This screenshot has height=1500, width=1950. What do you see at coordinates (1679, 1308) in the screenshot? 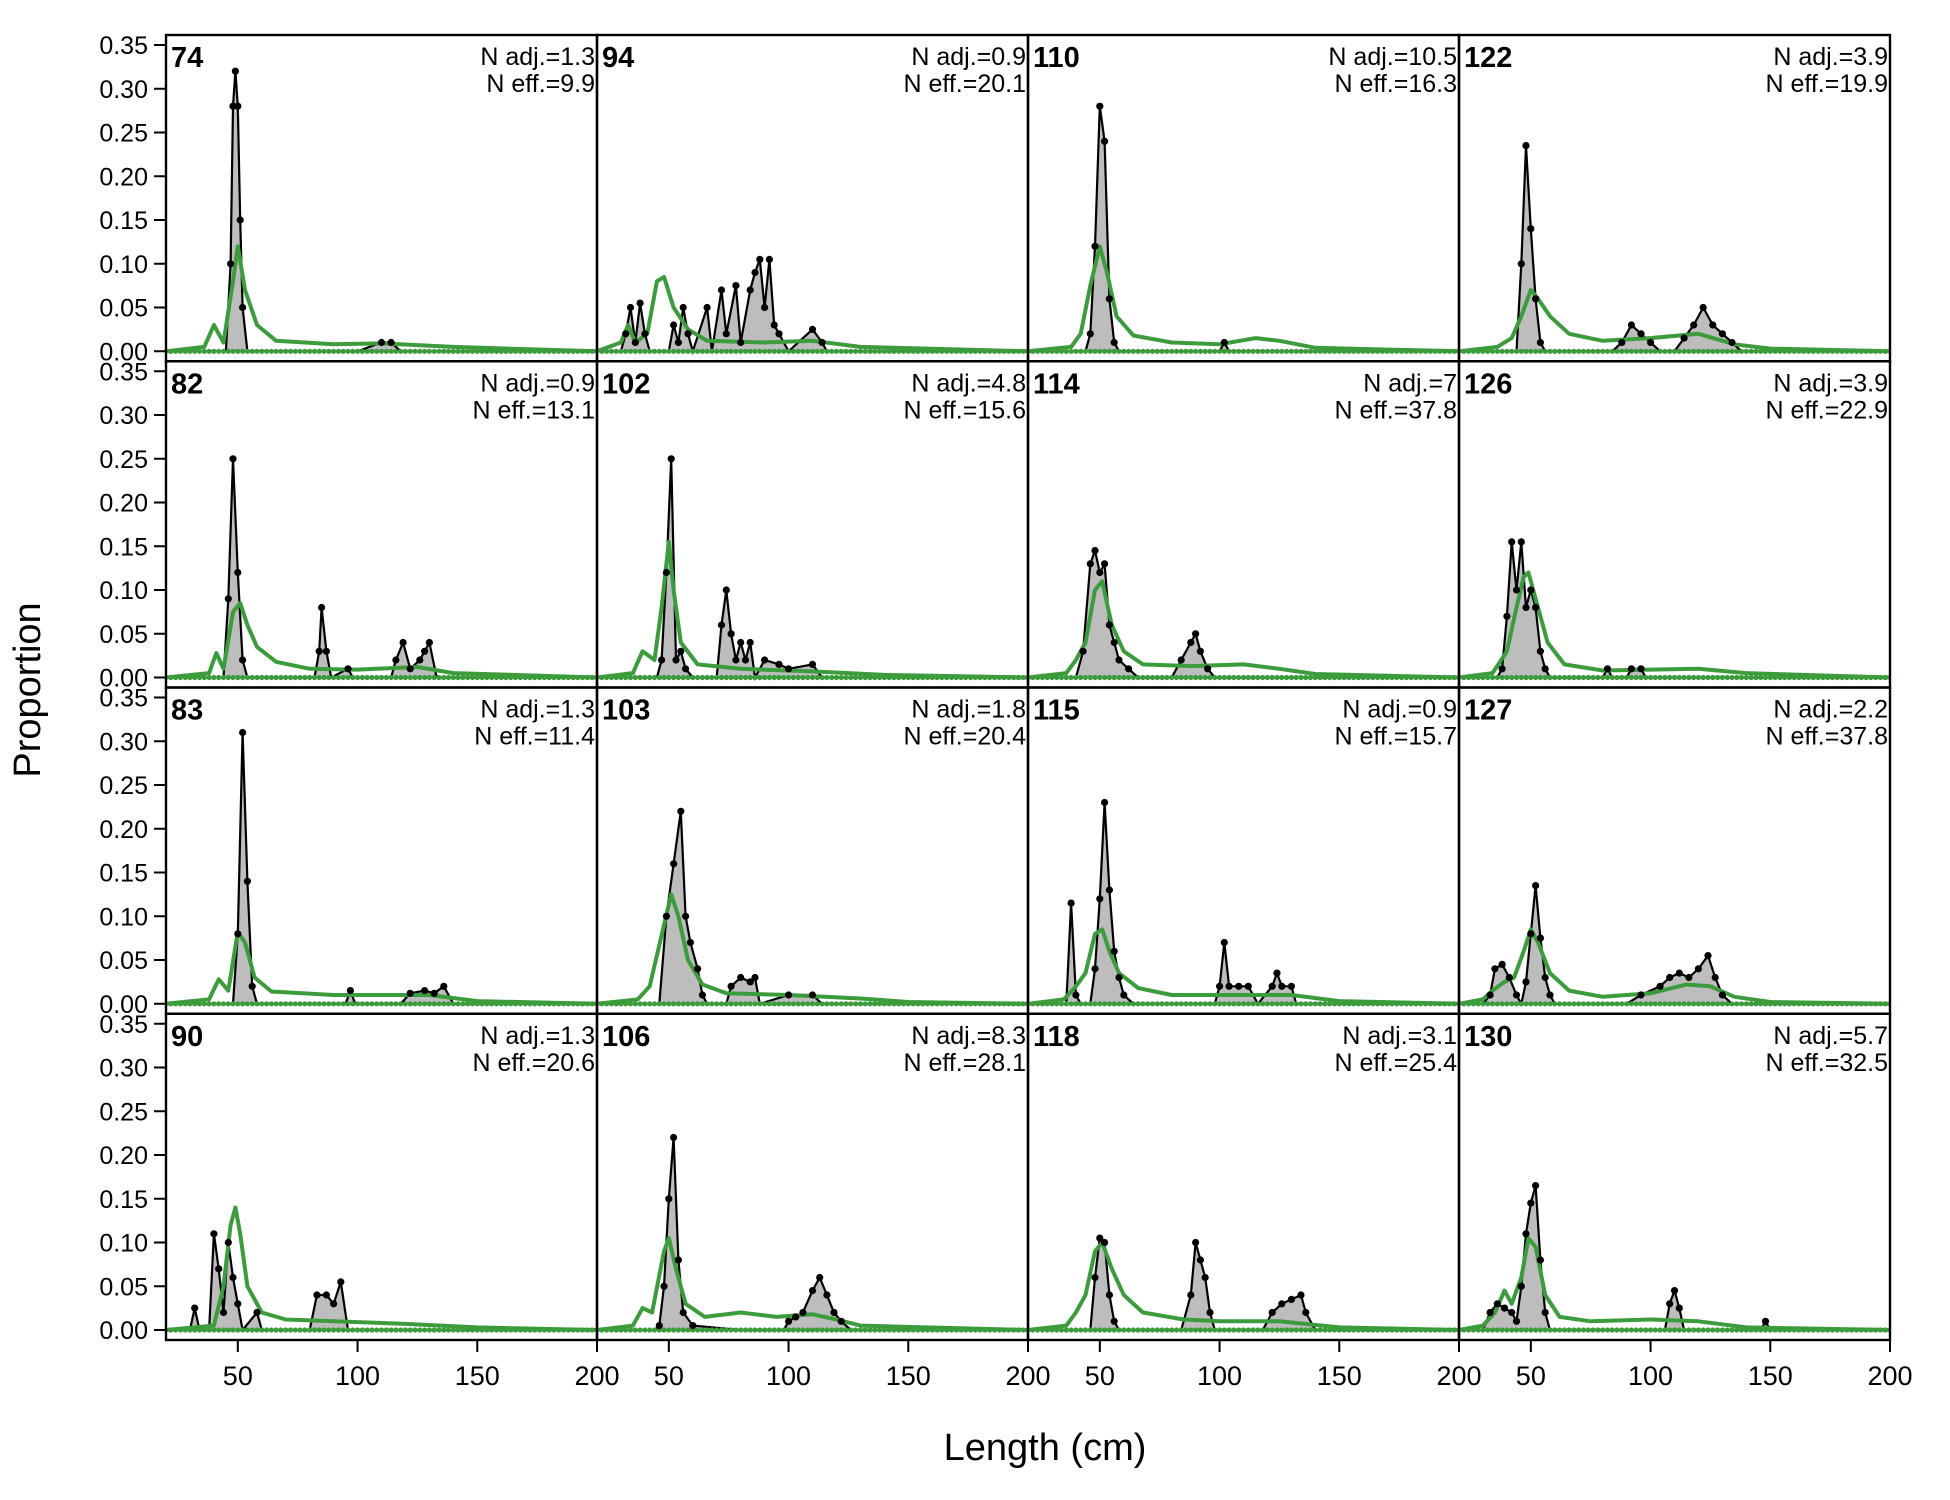
I see `panel-130-observed-point` at bounding box center [1679, 1308].